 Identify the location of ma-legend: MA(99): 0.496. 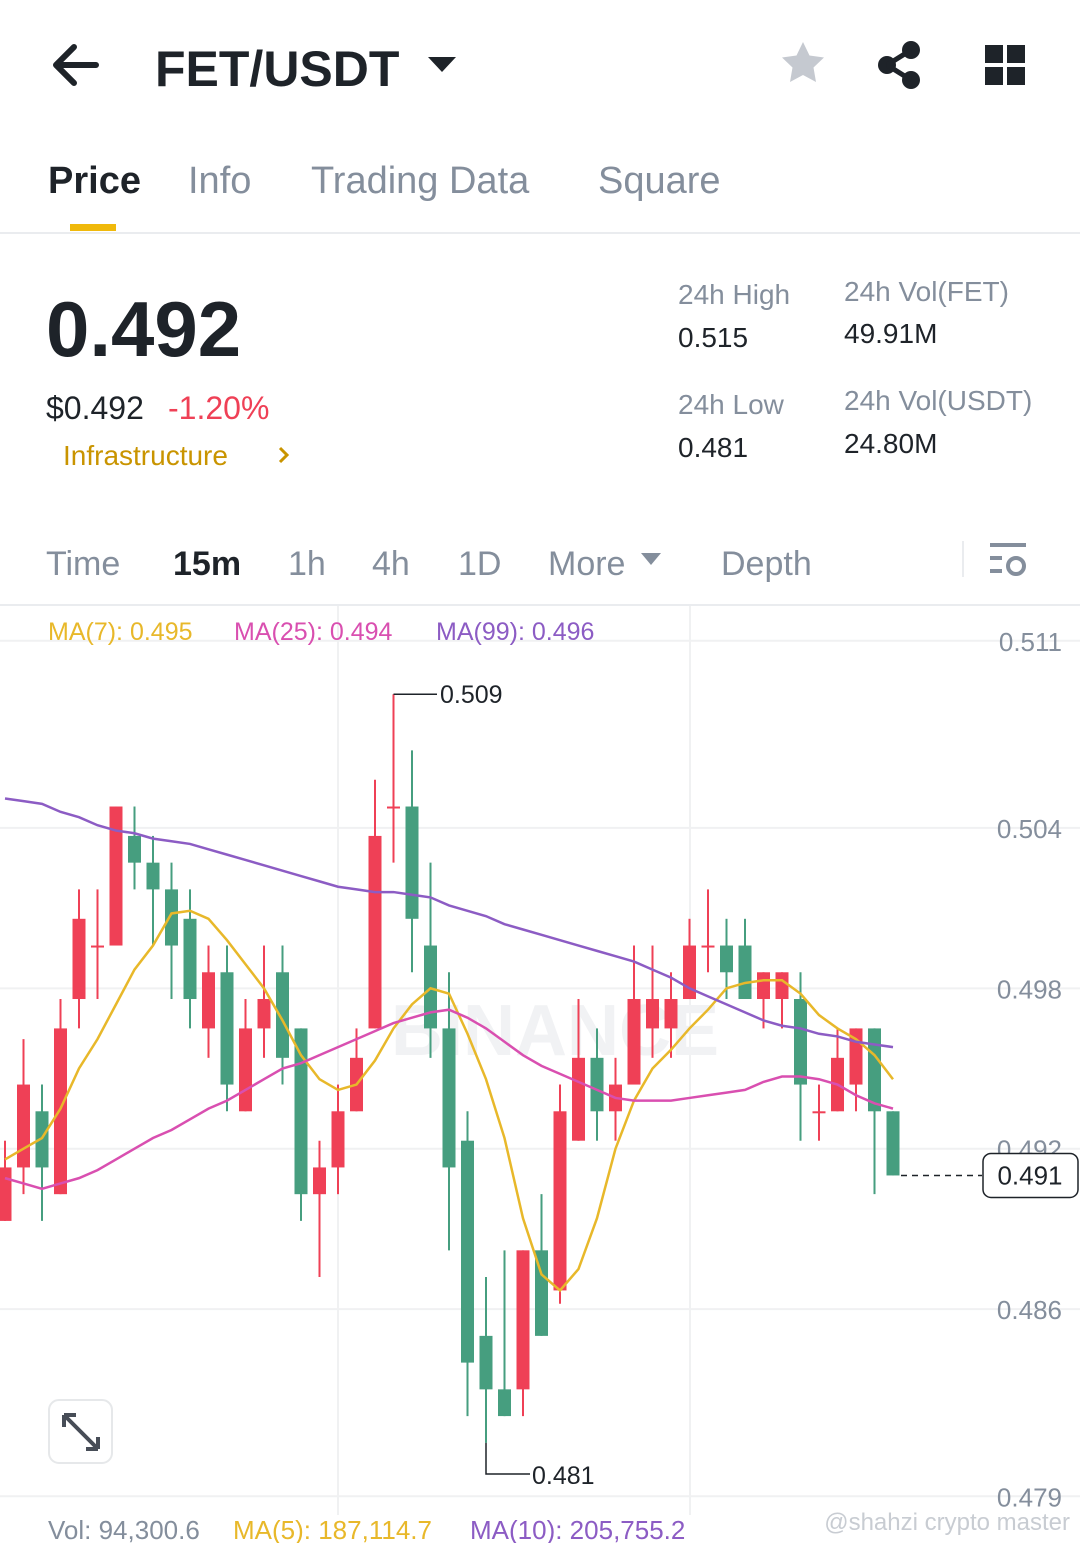
(515, 632).